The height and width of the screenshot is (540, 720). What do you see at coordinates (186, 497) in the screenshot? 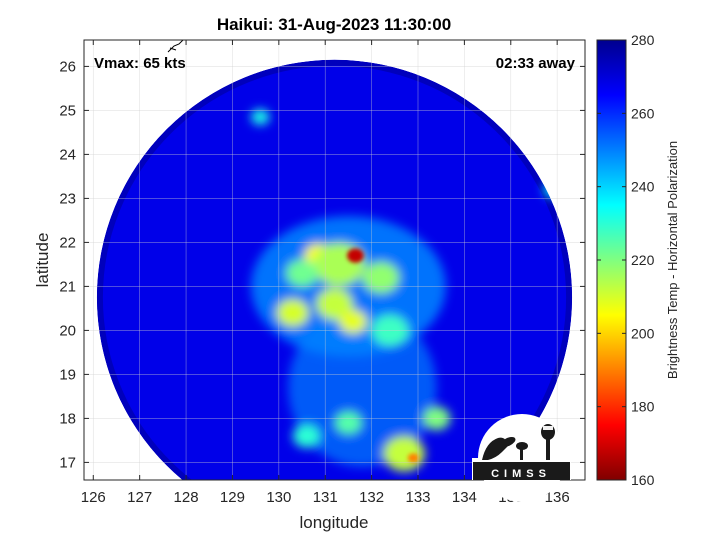
I see `x-tick-label: 128` at bounding box center [186, 497].